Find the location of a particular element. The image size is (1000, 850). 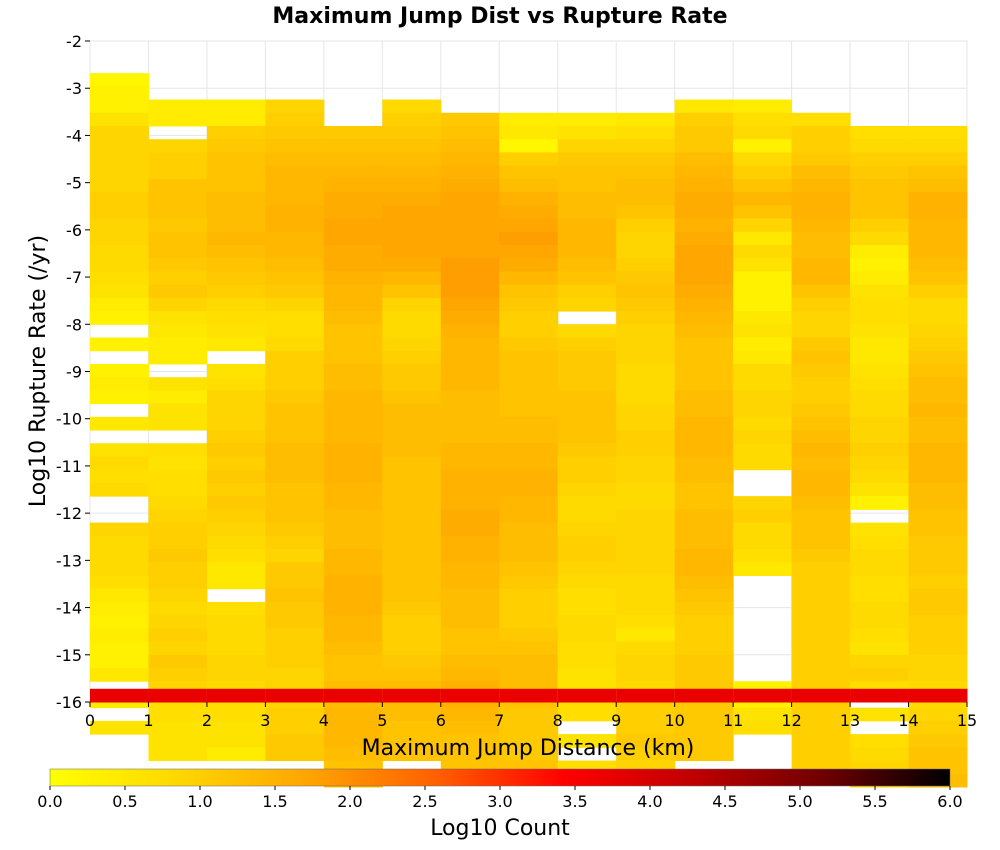

y-tick-label: -12 is located at coordinates (69, 513).